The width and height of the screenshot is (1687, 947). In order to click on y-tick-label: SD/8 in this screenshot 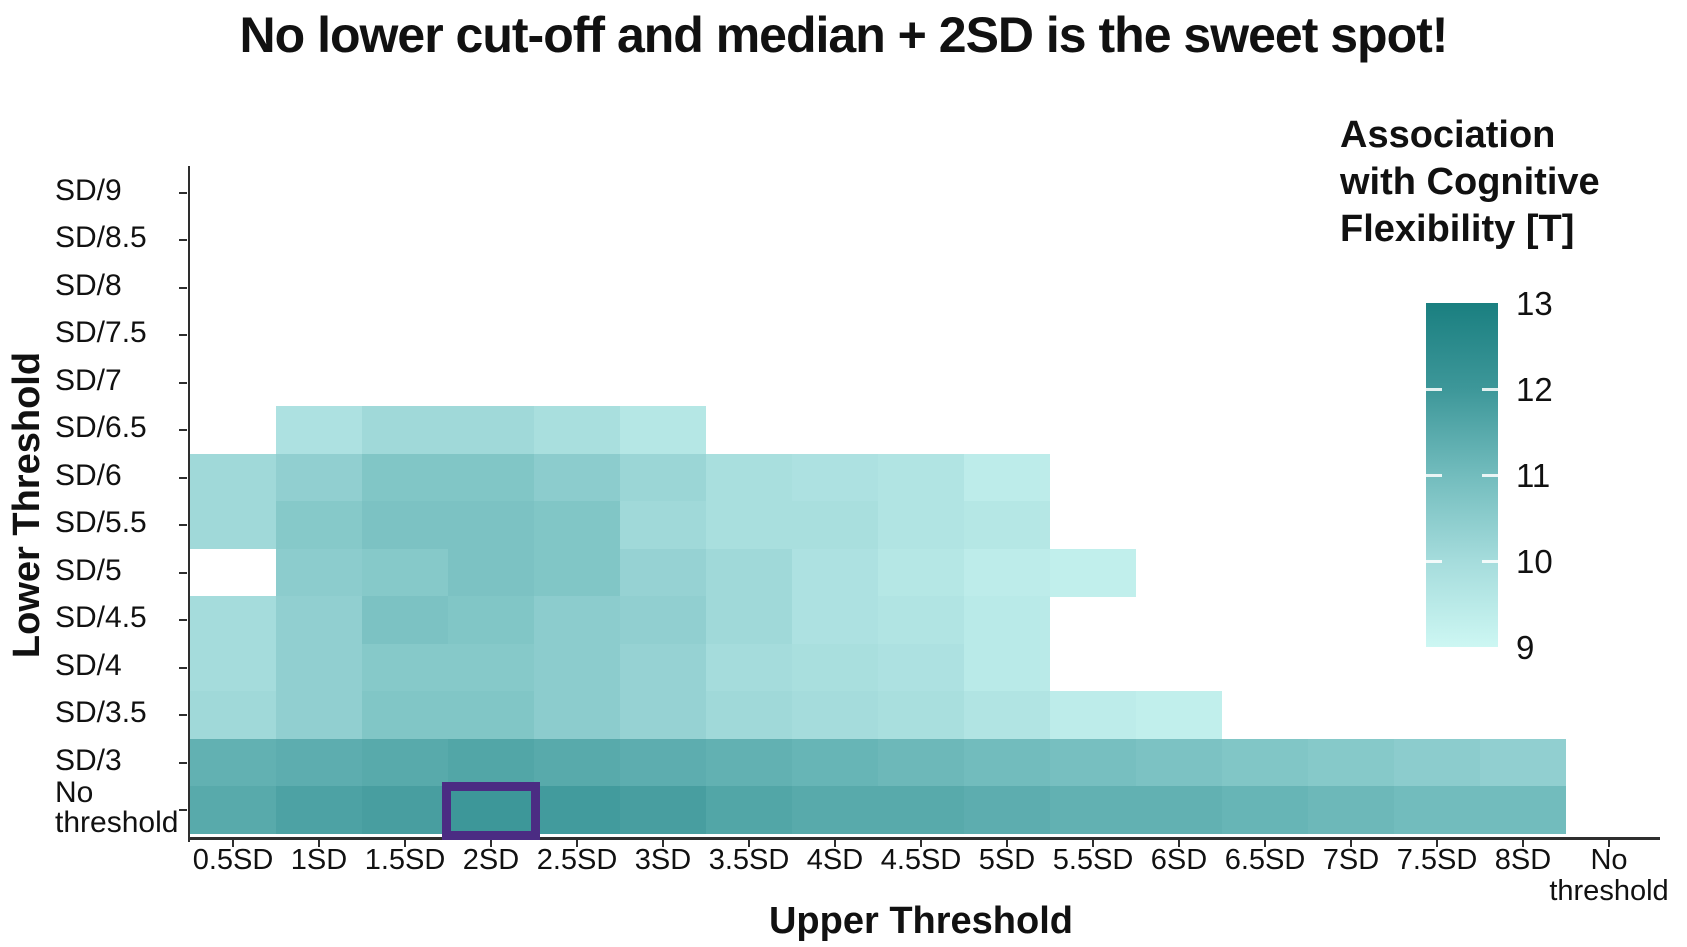, I will do `click(88, 285)`.